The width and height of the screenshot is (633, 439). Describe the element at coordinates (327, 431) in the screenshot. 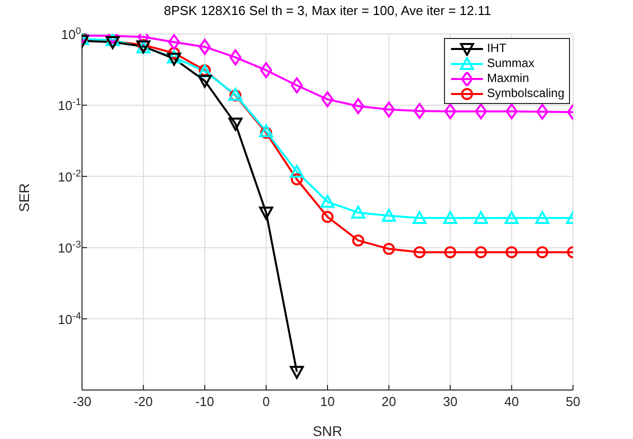

I see `x-axis-title: SNR` at that location.